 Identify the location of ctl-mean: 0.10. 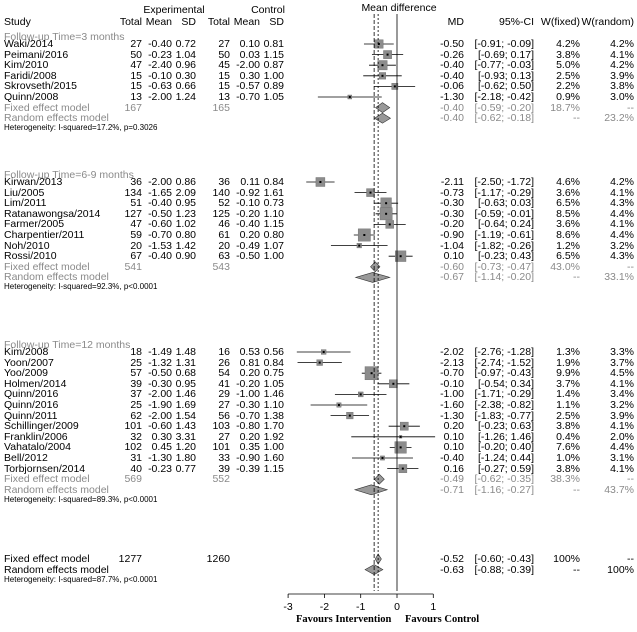
(249, 44).